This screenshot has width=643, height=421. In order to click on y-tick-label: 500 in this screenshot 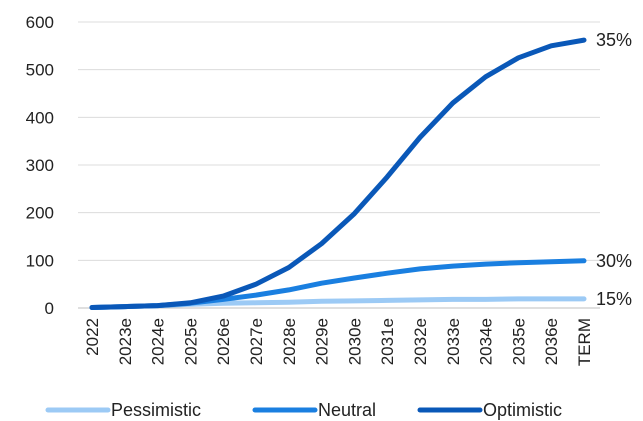, I will do `click(40, 70)`.